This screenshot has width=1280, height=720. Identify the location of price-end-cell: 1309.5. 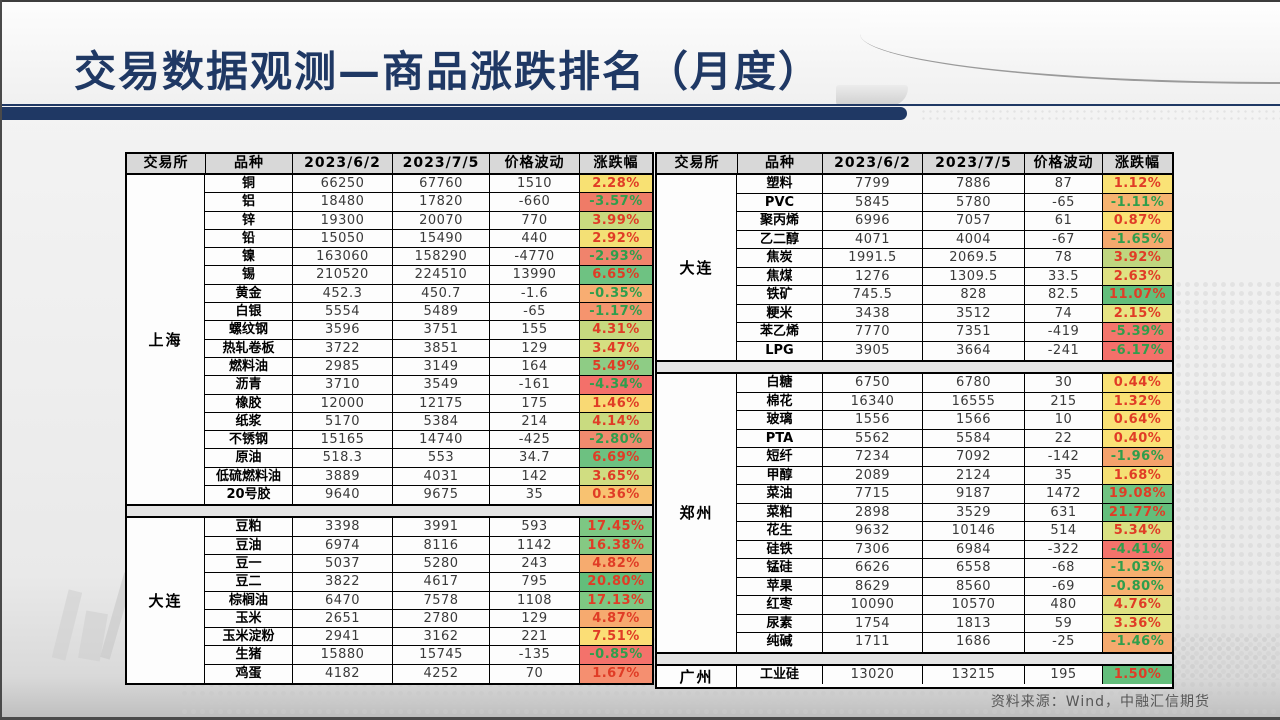
(973, 276).